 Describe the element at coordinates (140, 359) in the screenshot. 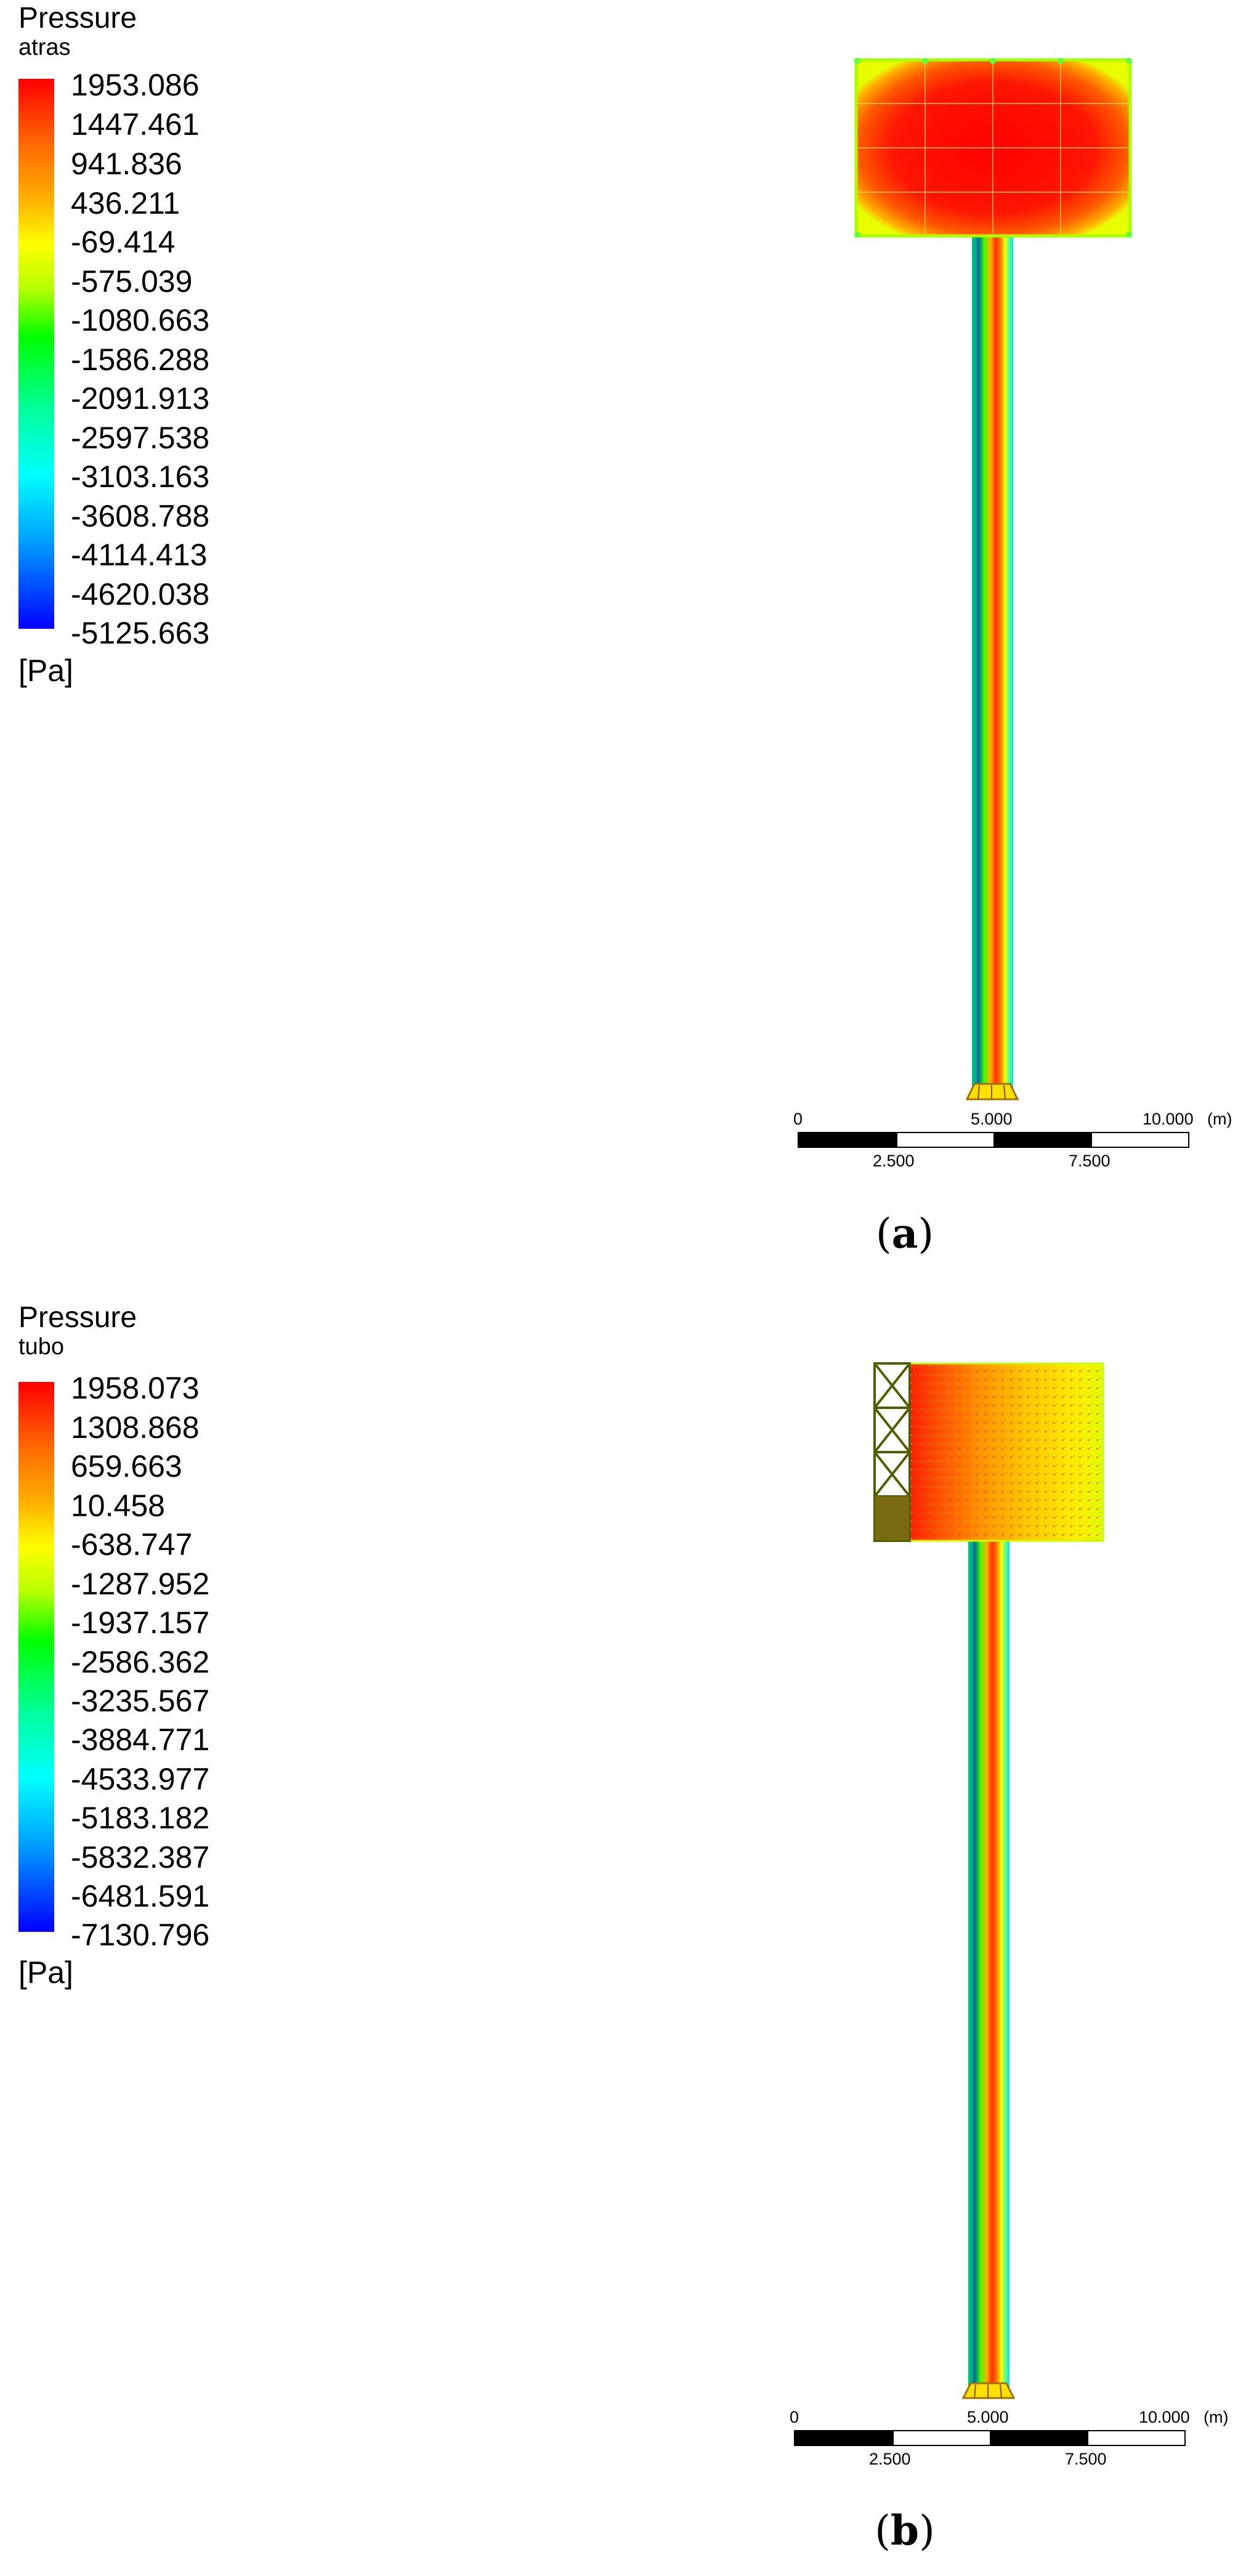

I see `legend-tick: -1586.288` at that location.